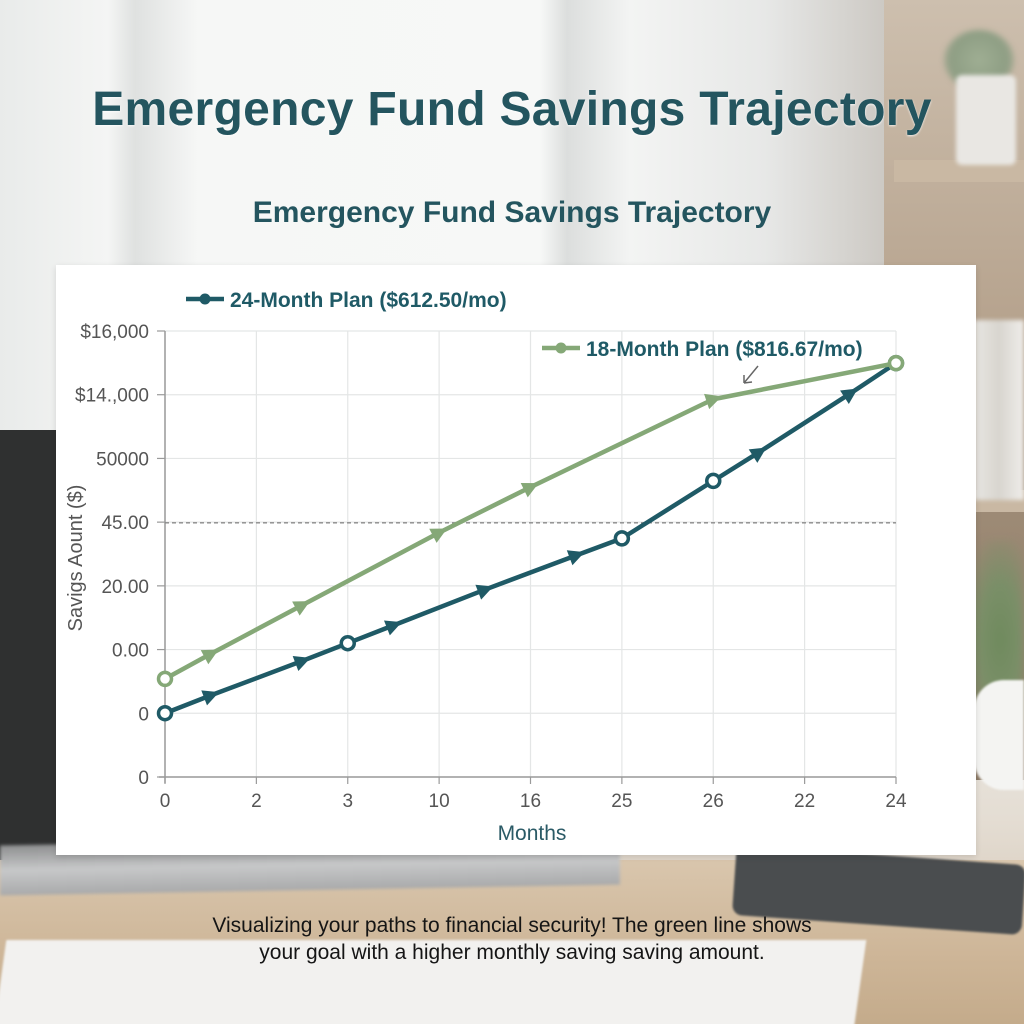 This screenshot has width=1024, height=1024. Describe the element at coordinates (368, 300) in the screenshot. I see `legend-label-24-month: 24-Month Plan ($612.50/mo)` at that location.